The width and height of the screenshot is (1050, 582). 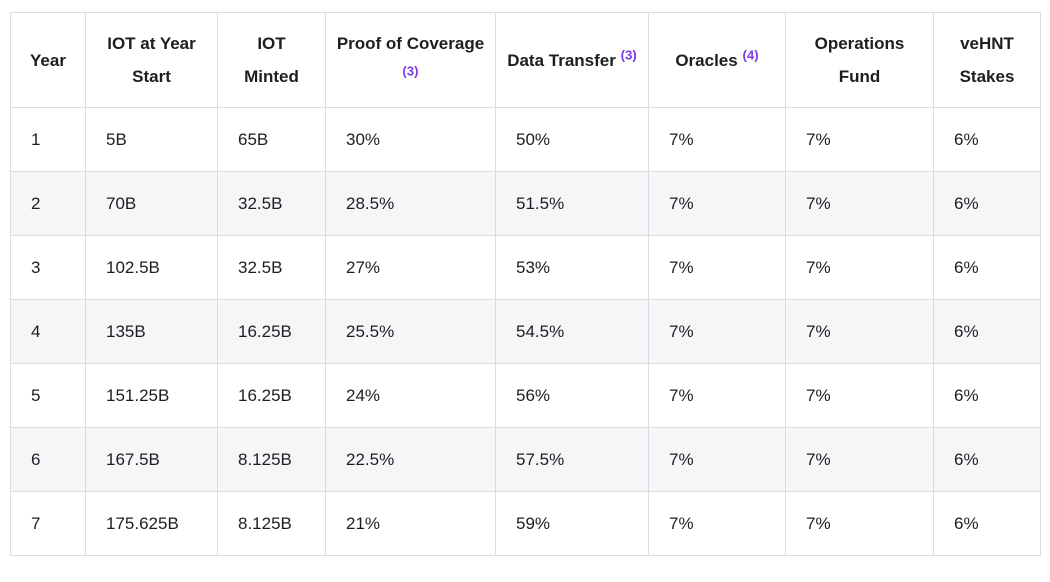 I want to click on column-header-label: Proof of Coverage, so click(x=410, y=43).